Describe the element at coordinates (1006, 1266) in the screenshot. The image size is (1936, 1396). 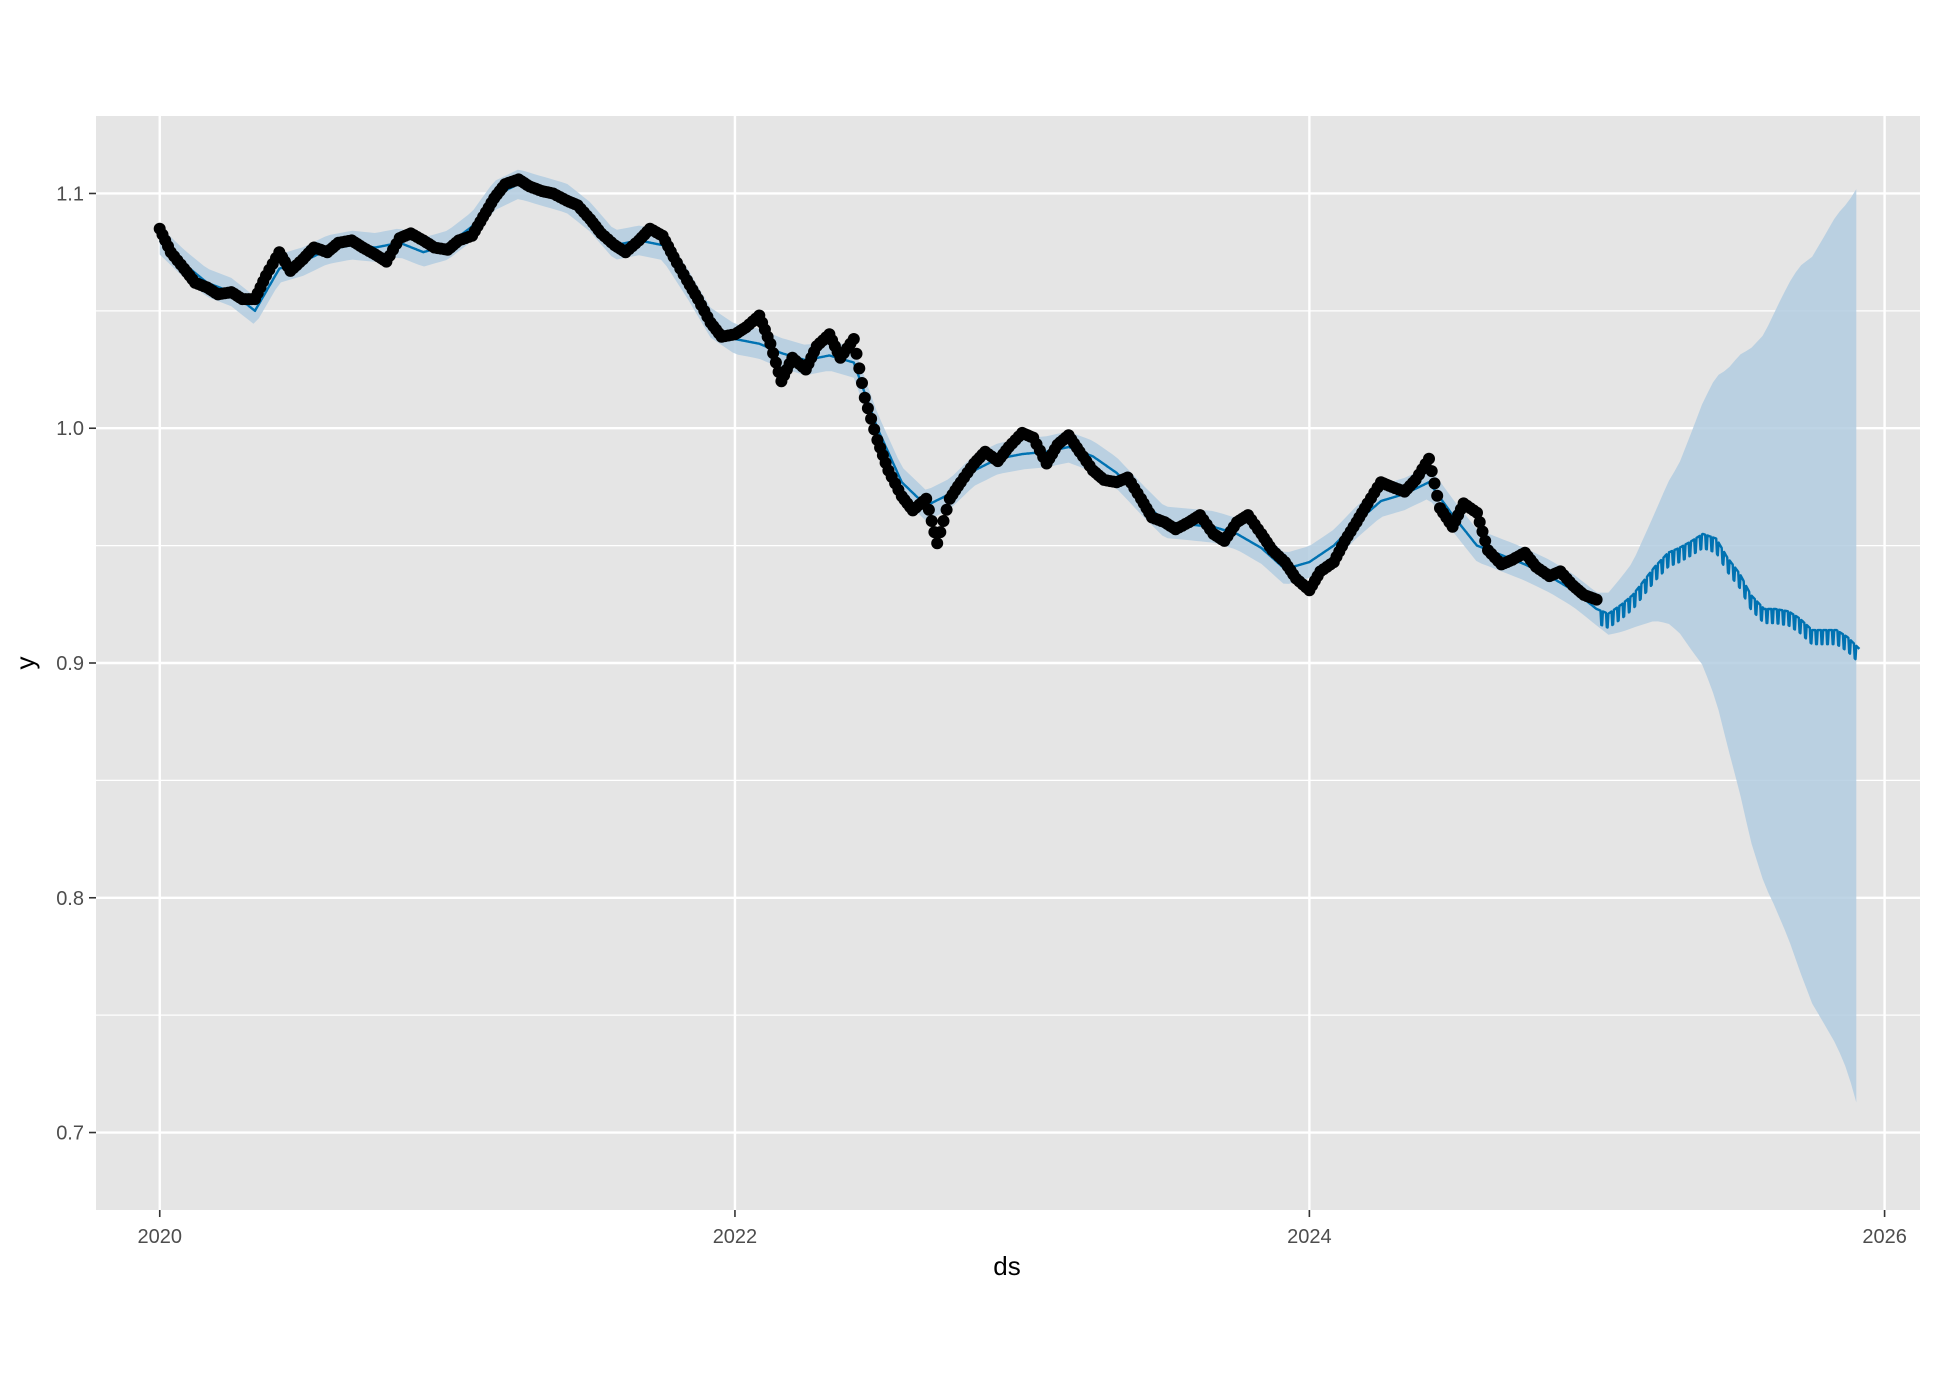
I see `x-axis-title: ds` at that location.